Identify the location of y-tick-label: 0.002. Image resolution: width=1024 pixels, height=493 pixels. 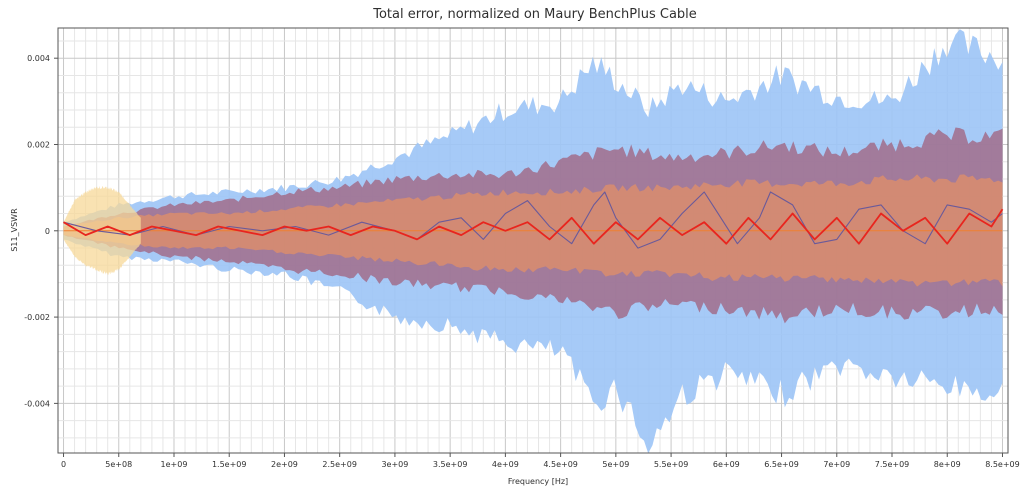
(38, 144).